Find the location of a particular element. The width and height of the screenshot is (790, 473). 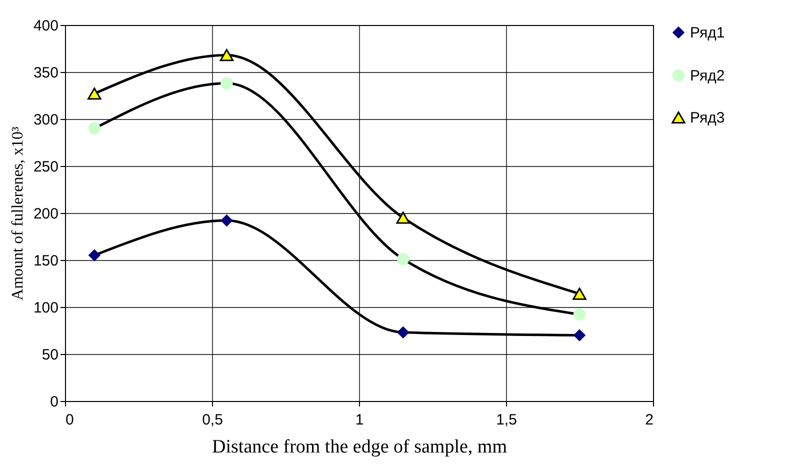

legend-label: Ряд2 is located at coordinates (707, 76).